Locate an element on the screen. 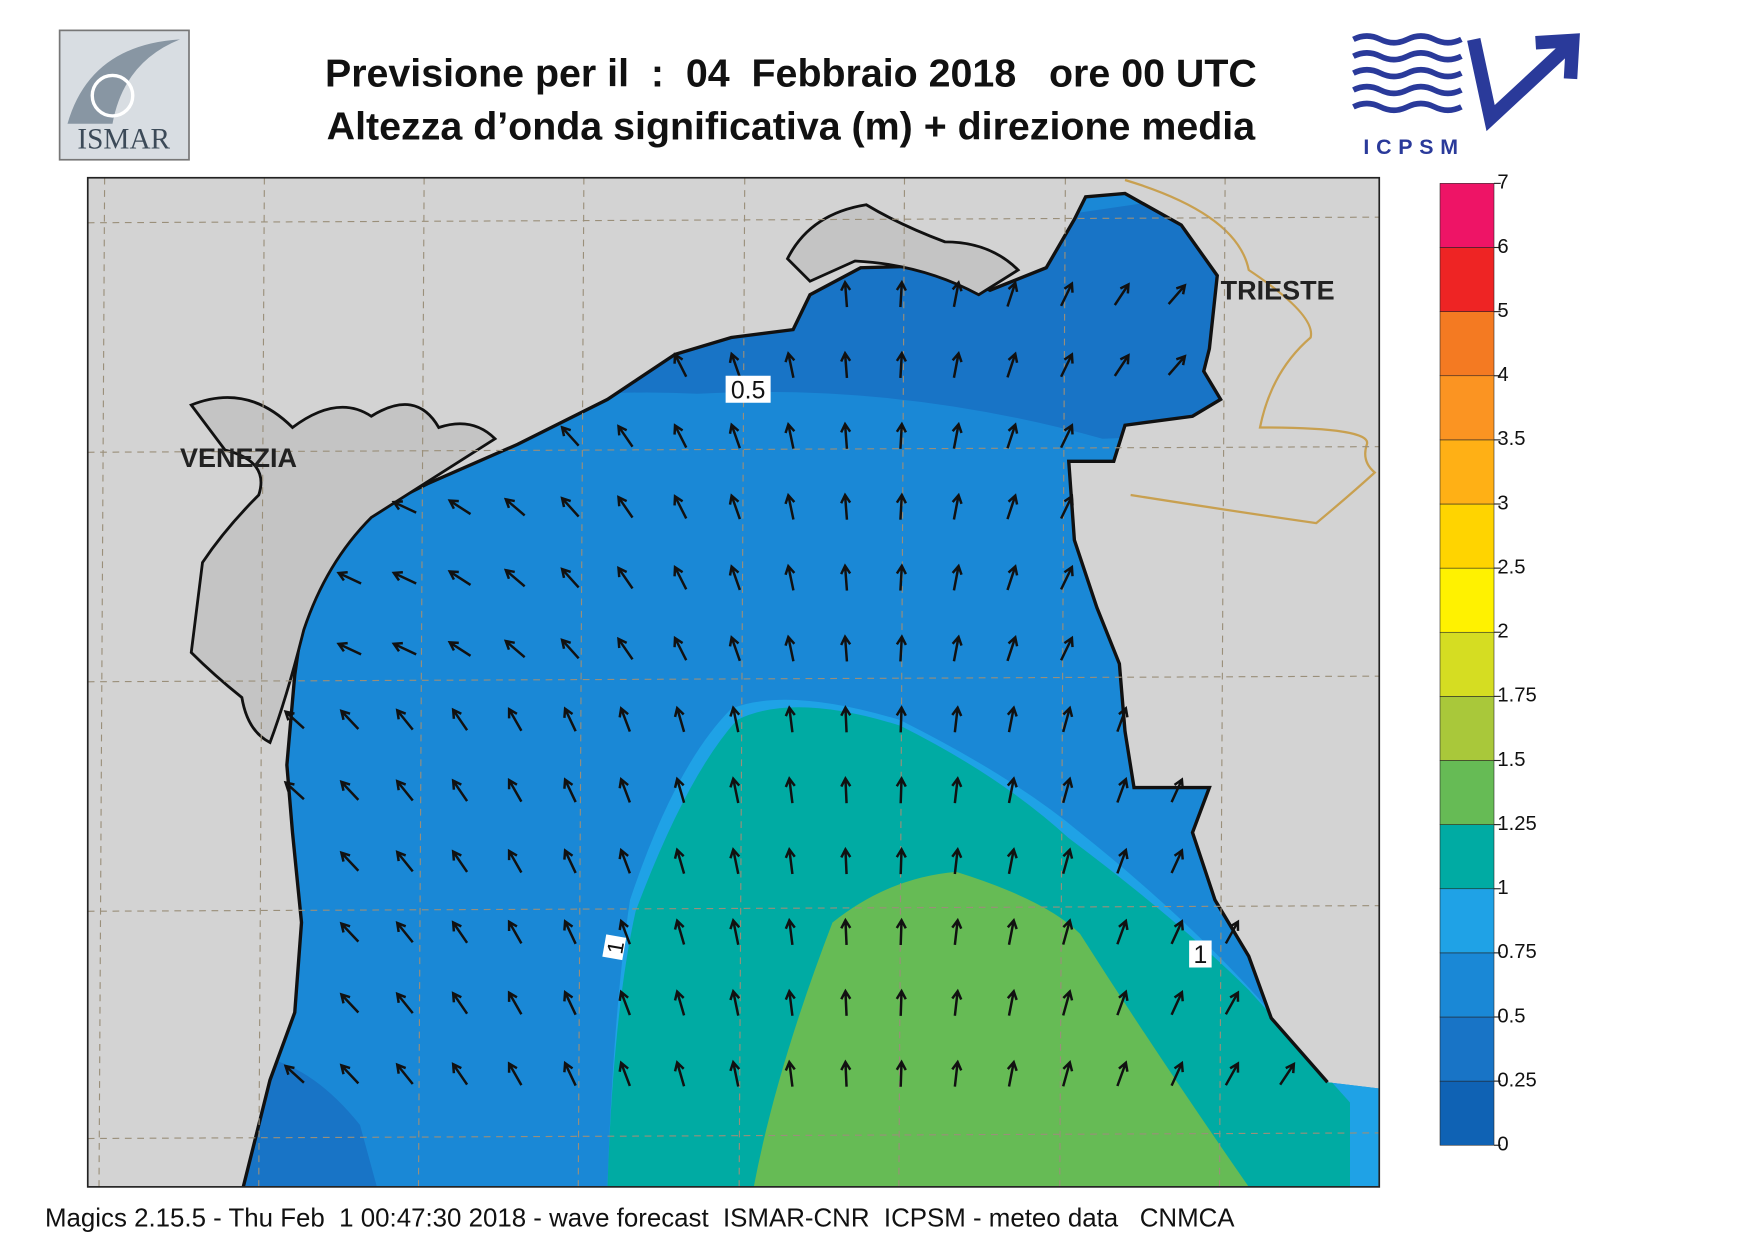  colorbar-tick-label: 4 is located at coordinates (1502, 375).